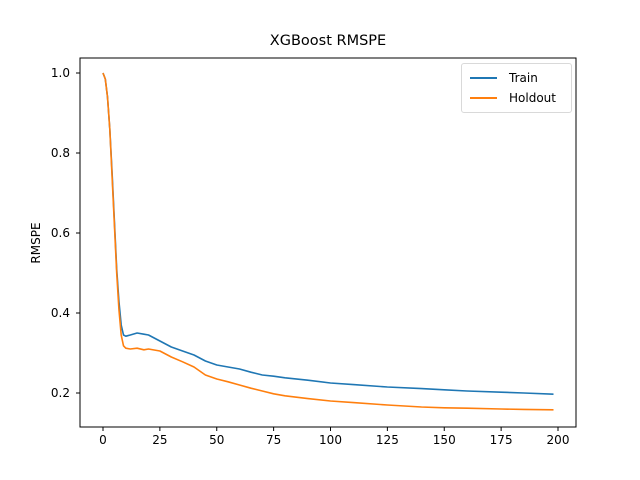 Image resolution: width=640 pixels, height=480 pixels. I want to click on legend-label-train: Train, so click(523, 78).